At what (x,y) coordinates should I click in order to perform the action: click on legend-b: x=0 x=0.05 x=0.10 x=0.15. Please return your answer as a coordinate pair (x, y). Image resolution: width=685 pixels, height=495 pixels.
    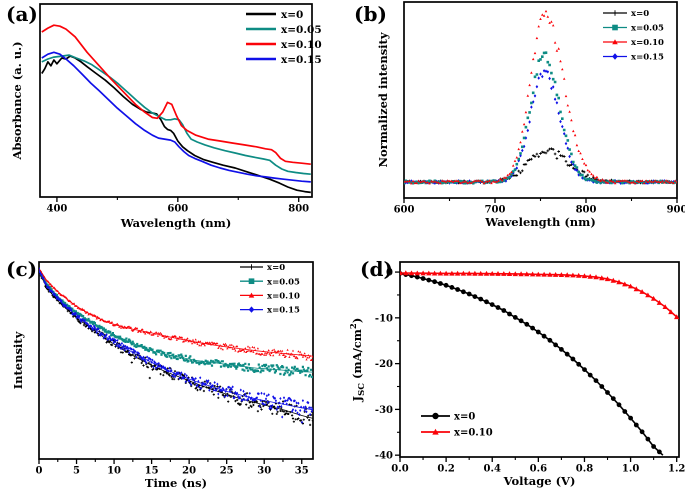
    Looking at the image, I should click on (633, 36).